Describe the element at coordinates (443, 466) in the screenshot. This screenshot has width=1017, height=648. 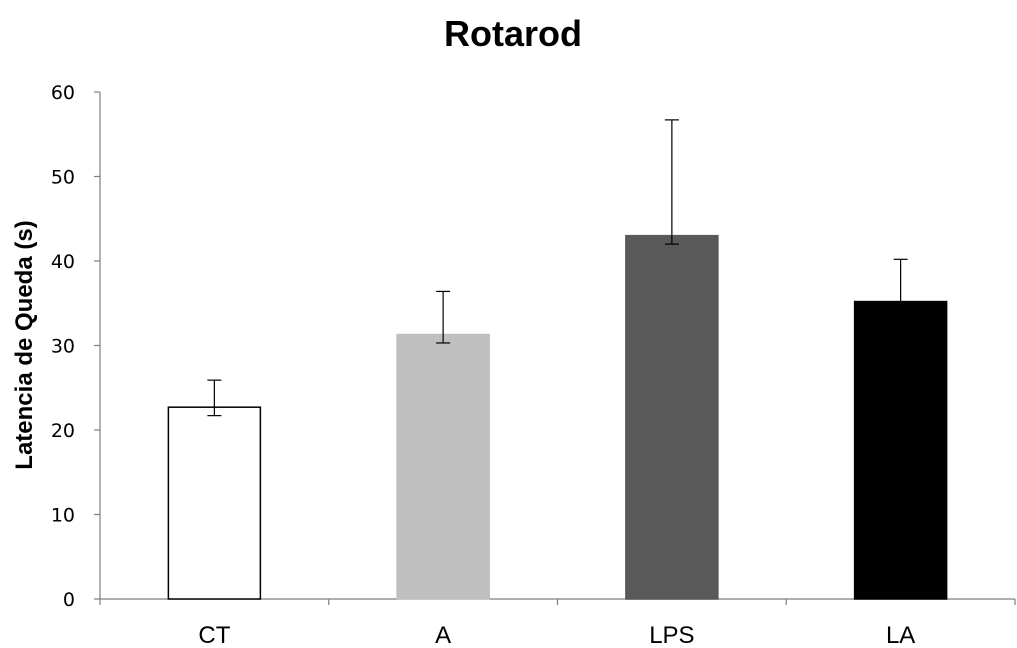
I see `bar-a` at that location.